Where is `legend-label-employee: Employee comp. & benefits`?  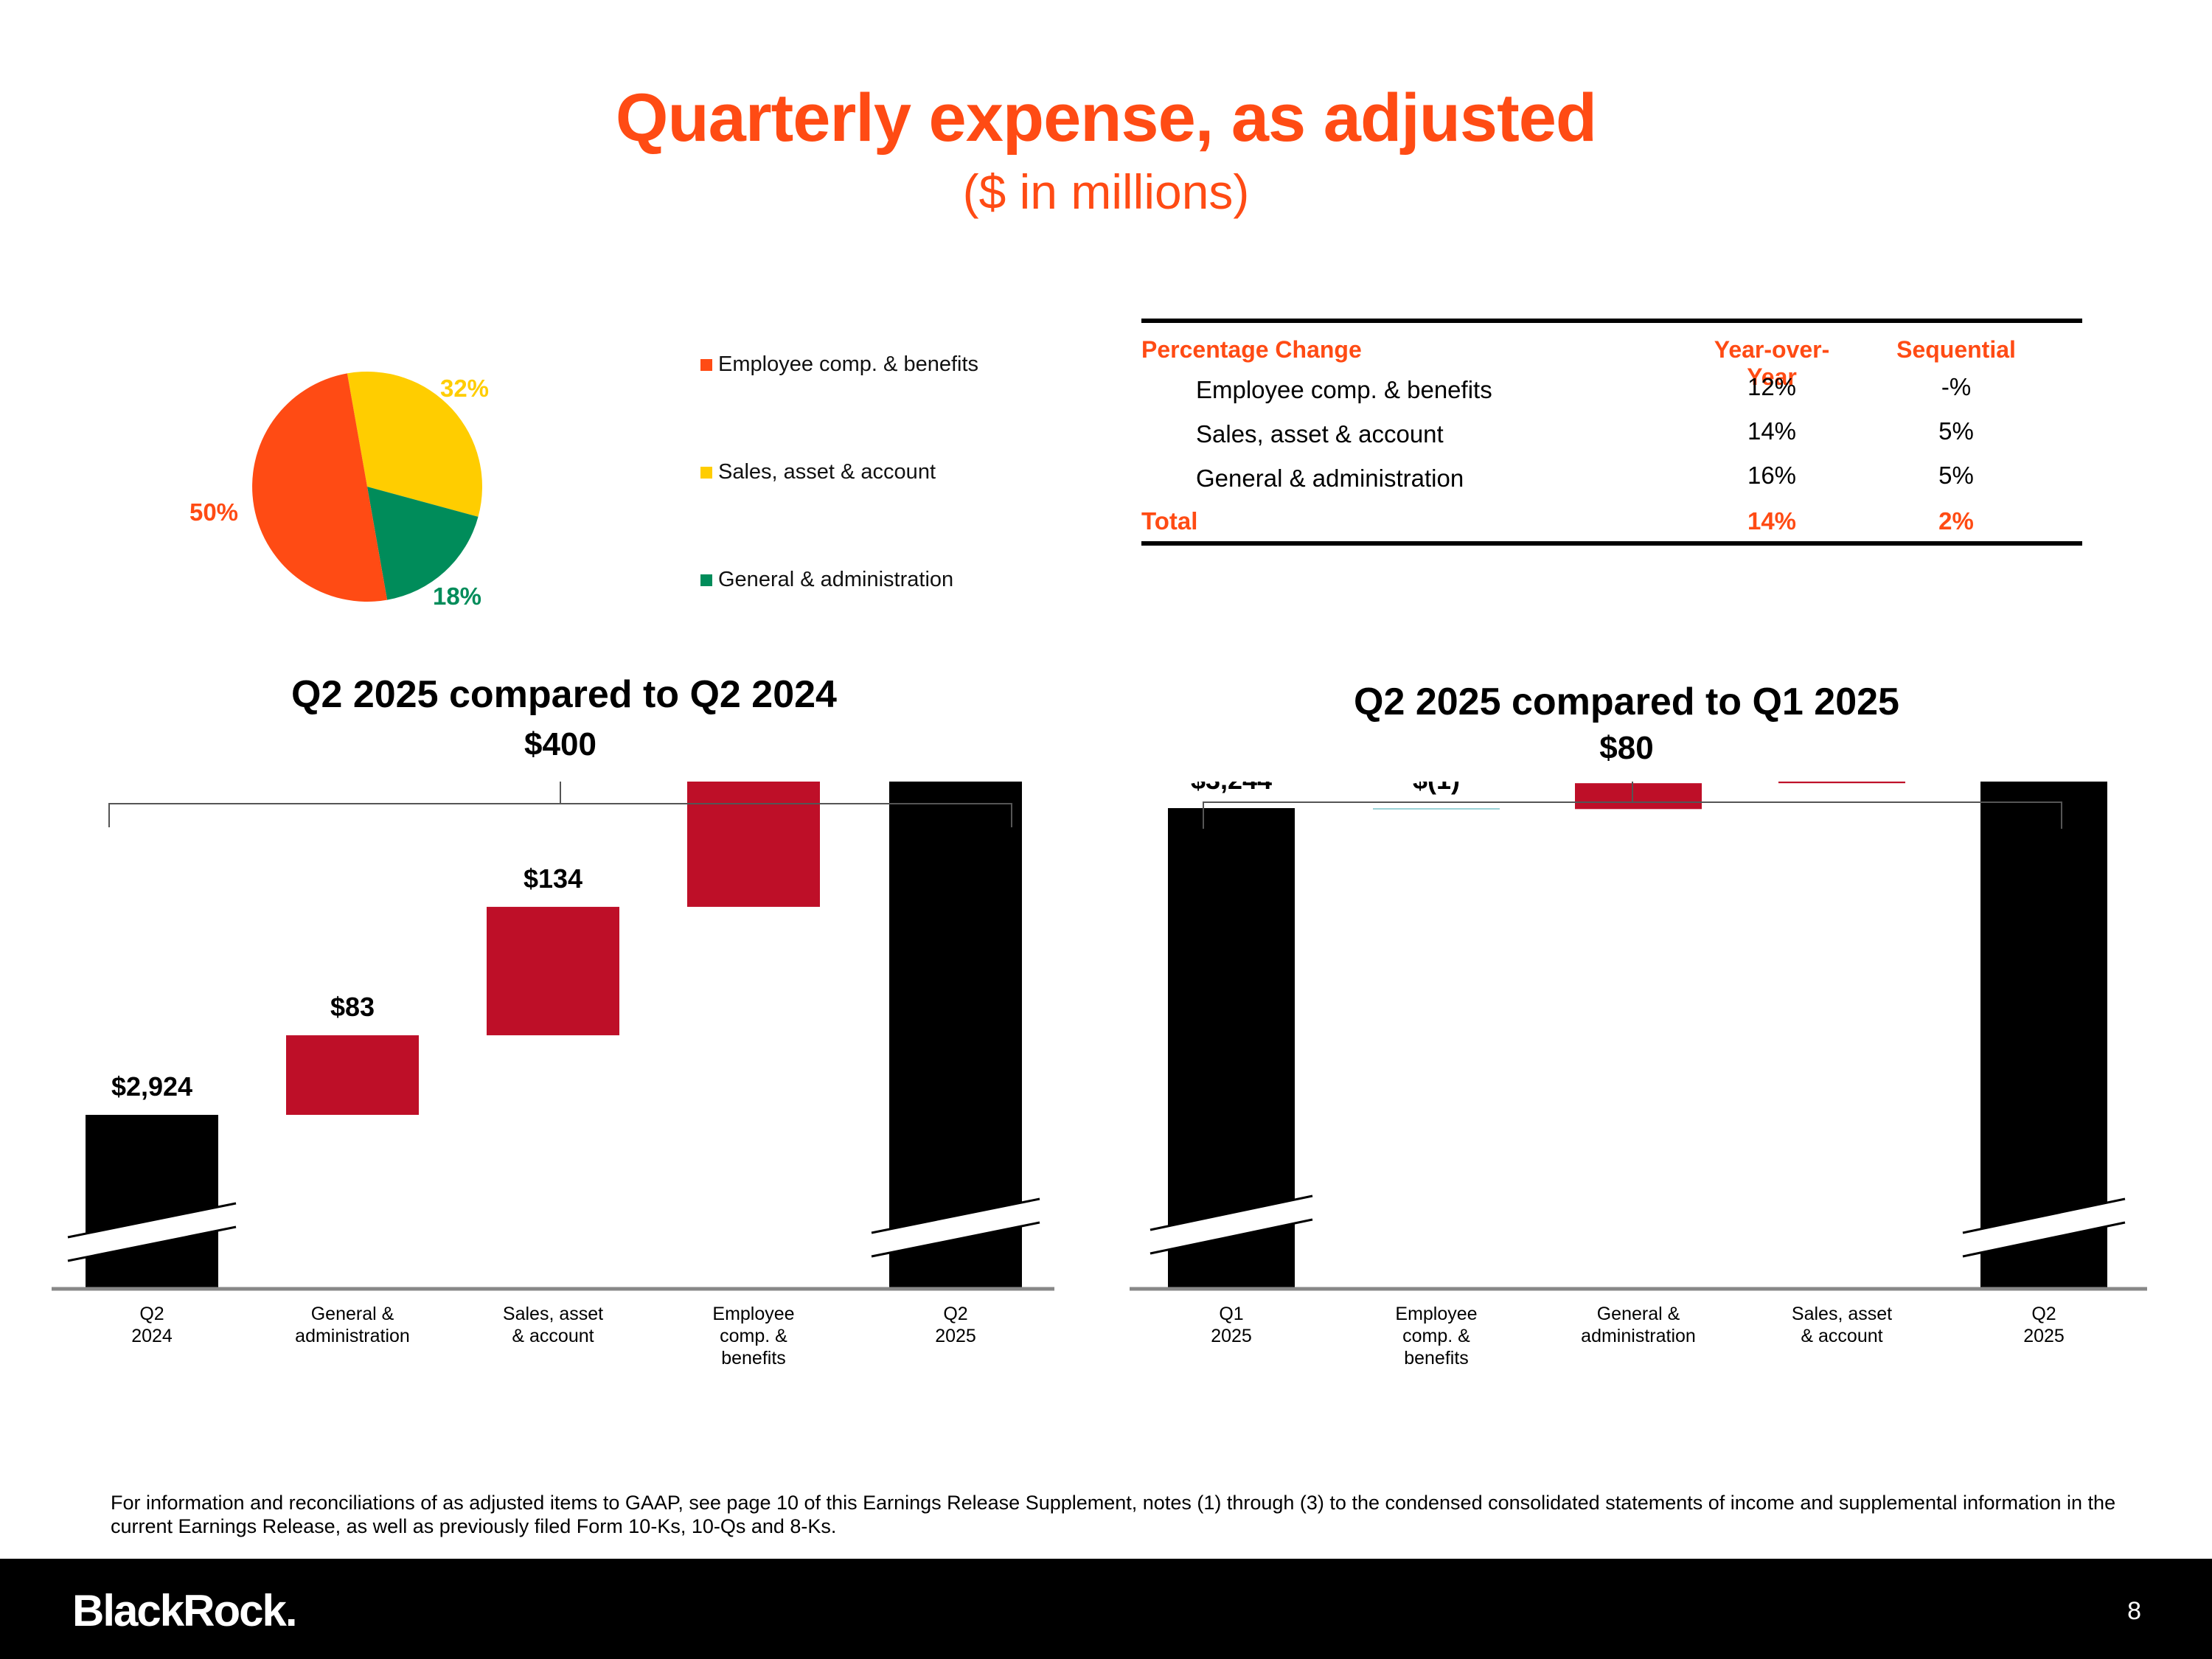
legend-label-employee: Employee comp. & benefits is located at coordinates (848, 364).